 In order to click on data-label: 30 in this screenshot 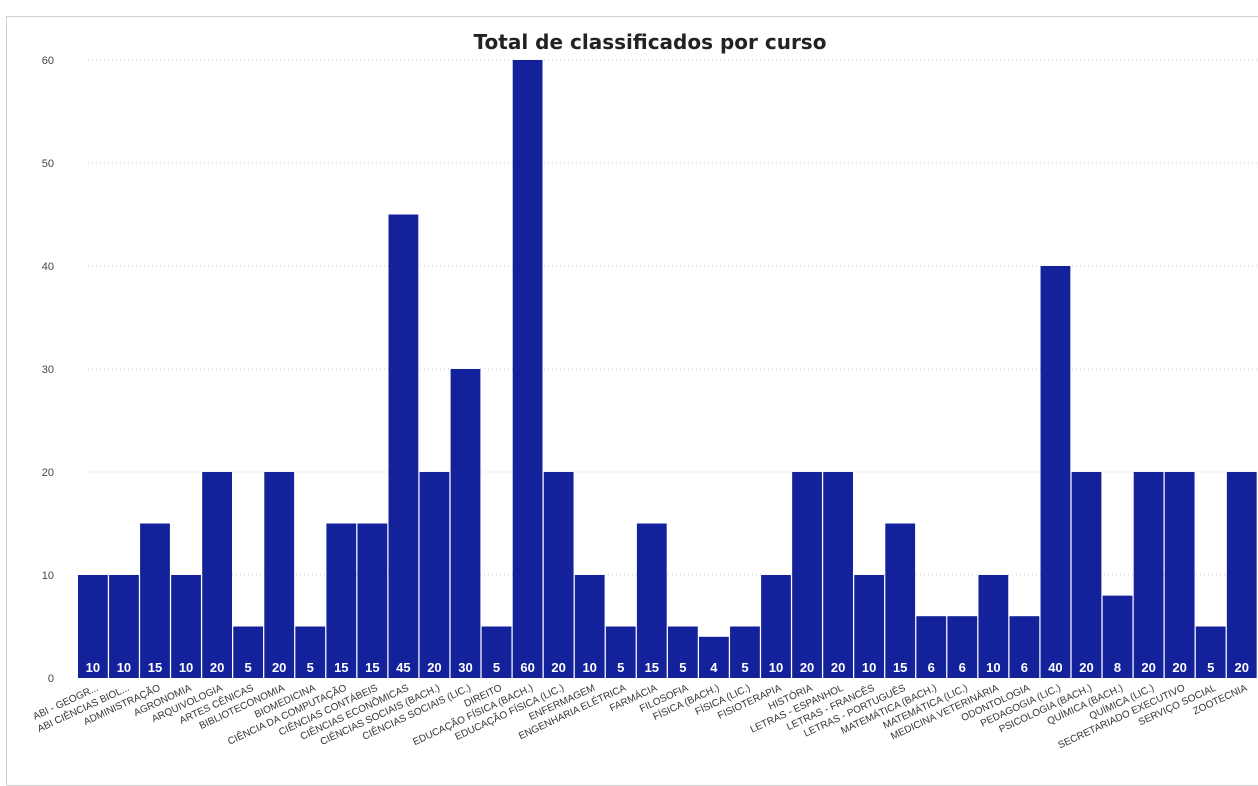, I will do `click(465, 667)`.